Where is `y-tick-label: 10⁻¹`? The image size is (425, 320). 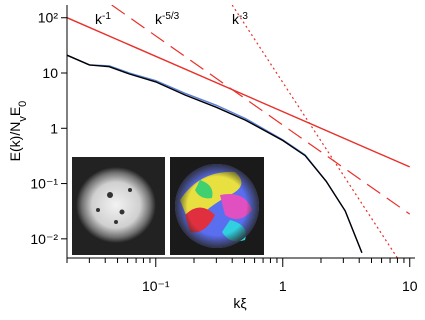
y-tick-label: 10⁻¹ is located at coordinates (44, 184).